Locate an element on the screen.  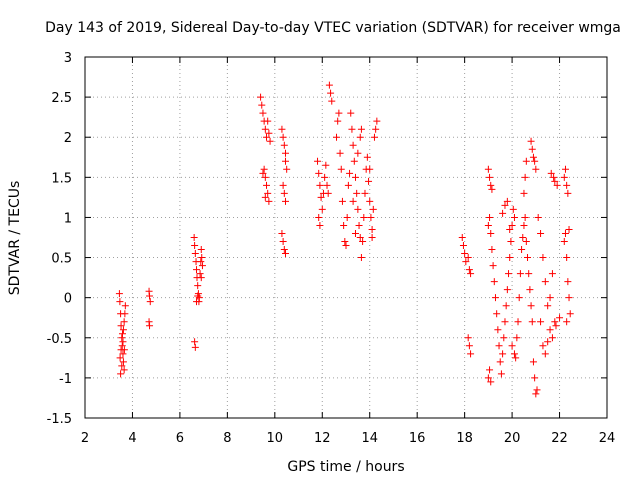
x-tick-label: 24 is located at coordinates (607, 438).